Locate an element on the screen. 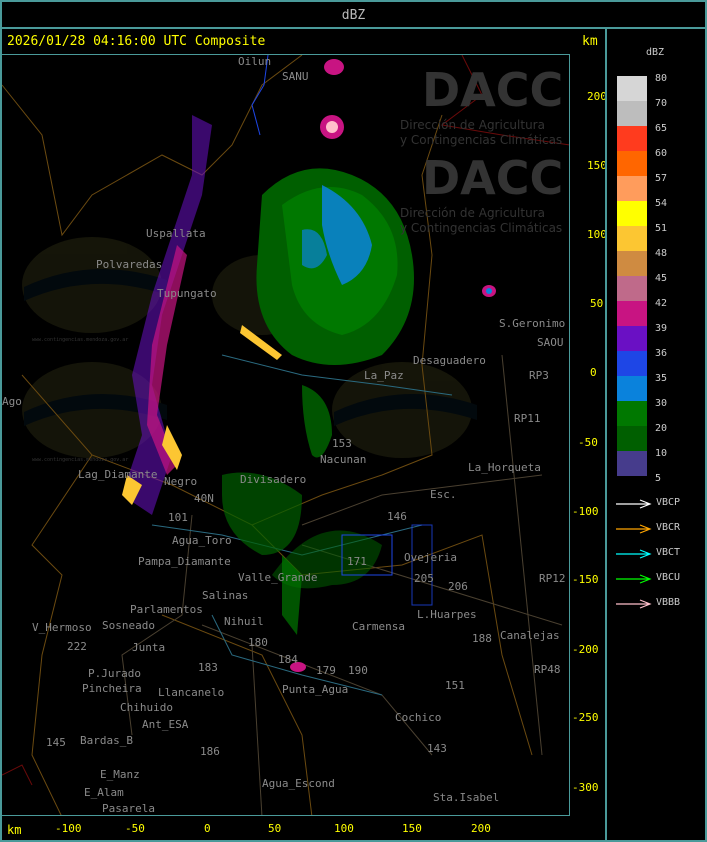 The height and width of the screenshot is (842, 707). place-label: L.Huarpes is located at coordinates (447, 614).